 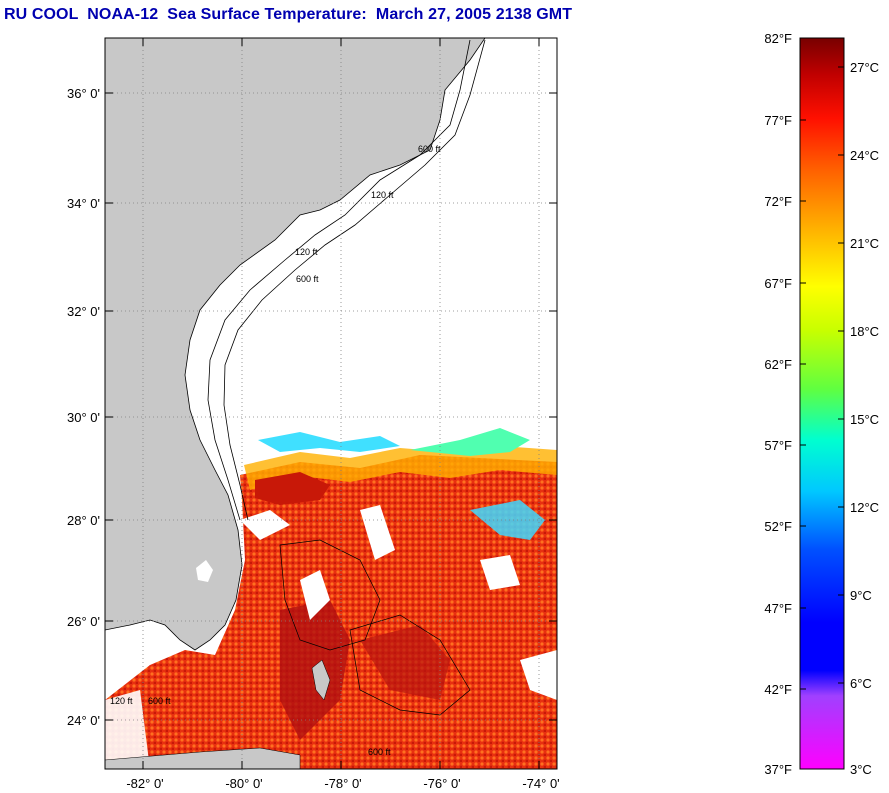 I want to click on lat-label: 26° 0', so click(x=83, y=621).